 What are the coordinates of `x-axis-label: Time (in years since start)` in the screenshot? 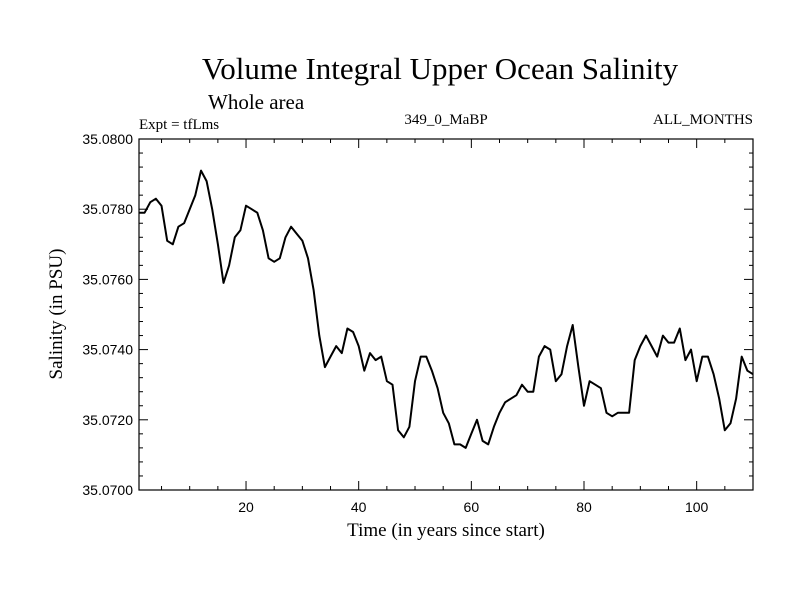 It's located at (446, 530).